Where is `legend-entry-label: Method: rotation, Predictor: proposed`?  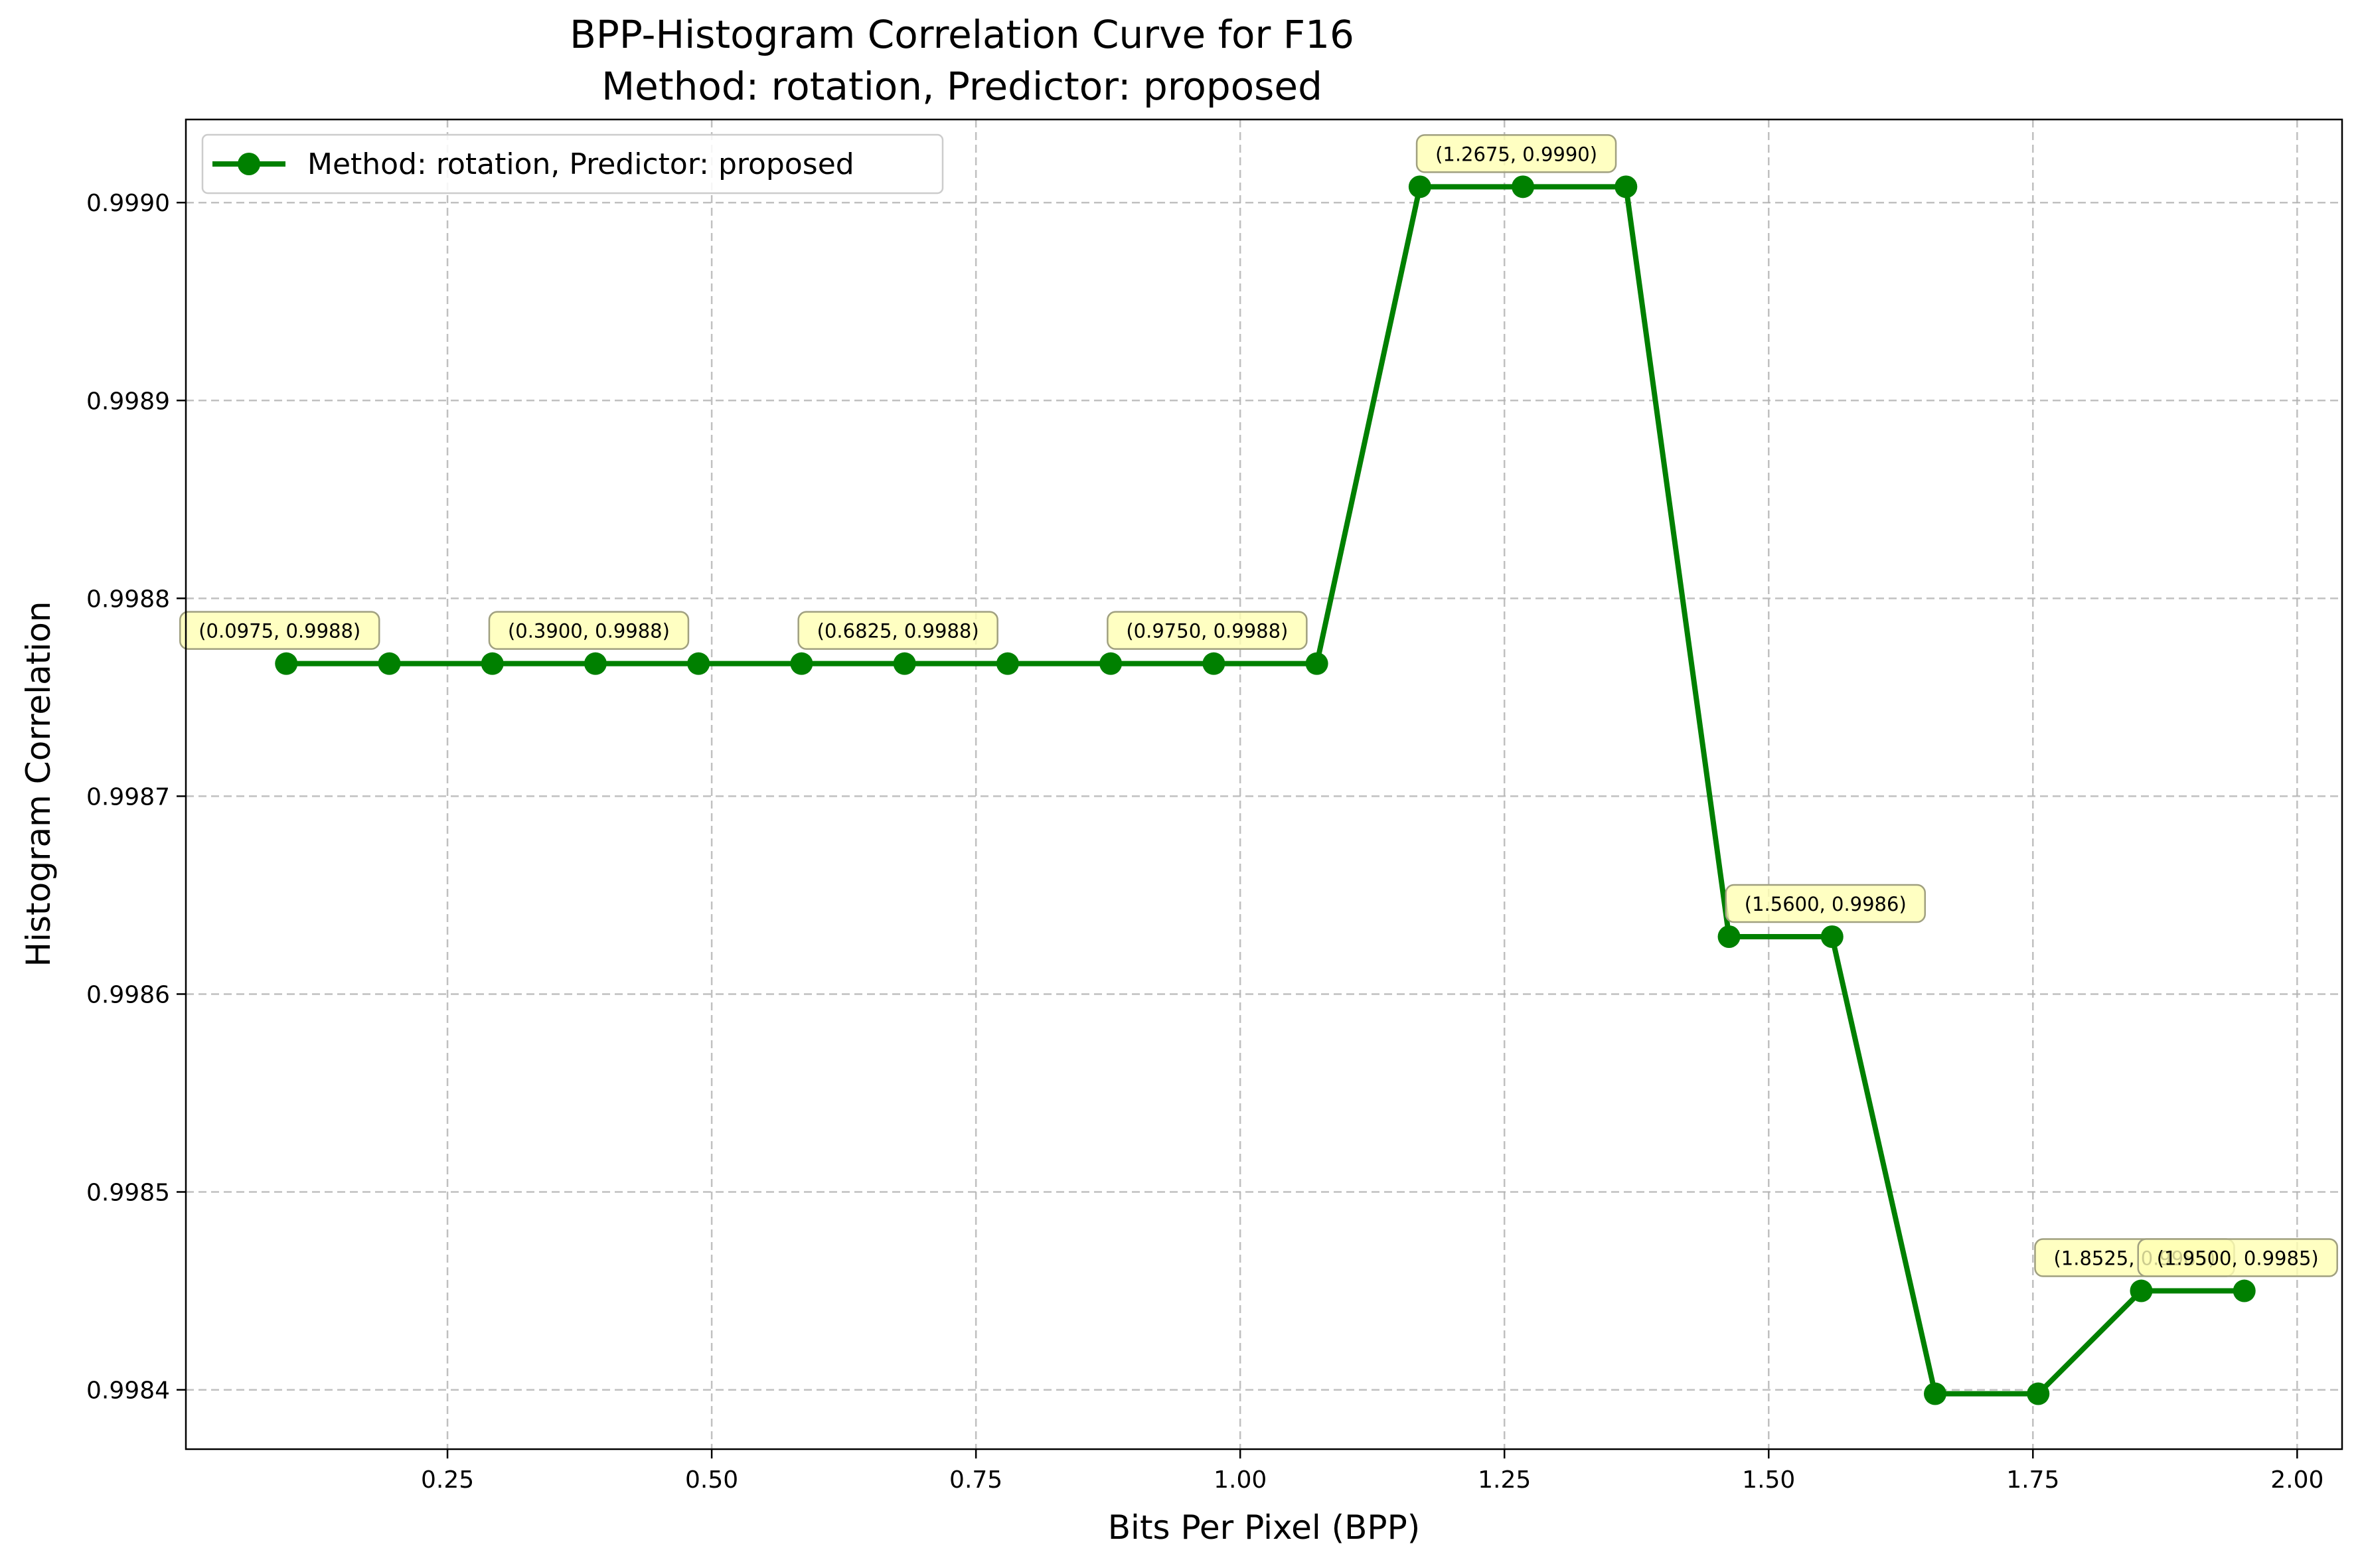 legend-entry-label: Method: rotation, Predictor: proposed is located at coordinates (580, 164).